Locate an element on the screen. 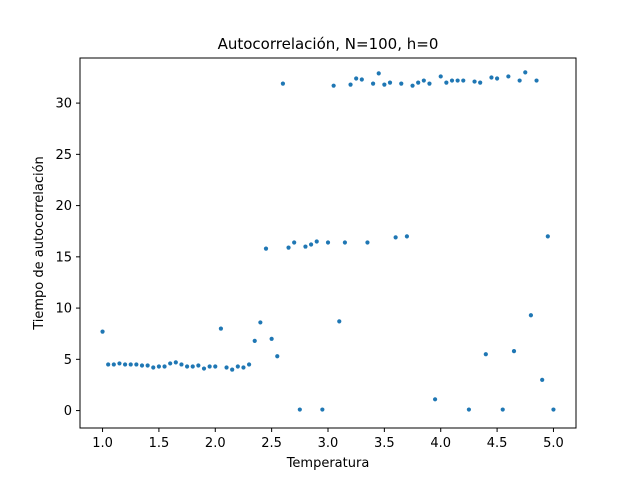  x-tick-label: 1.5 is located at coordinates (159, 443).